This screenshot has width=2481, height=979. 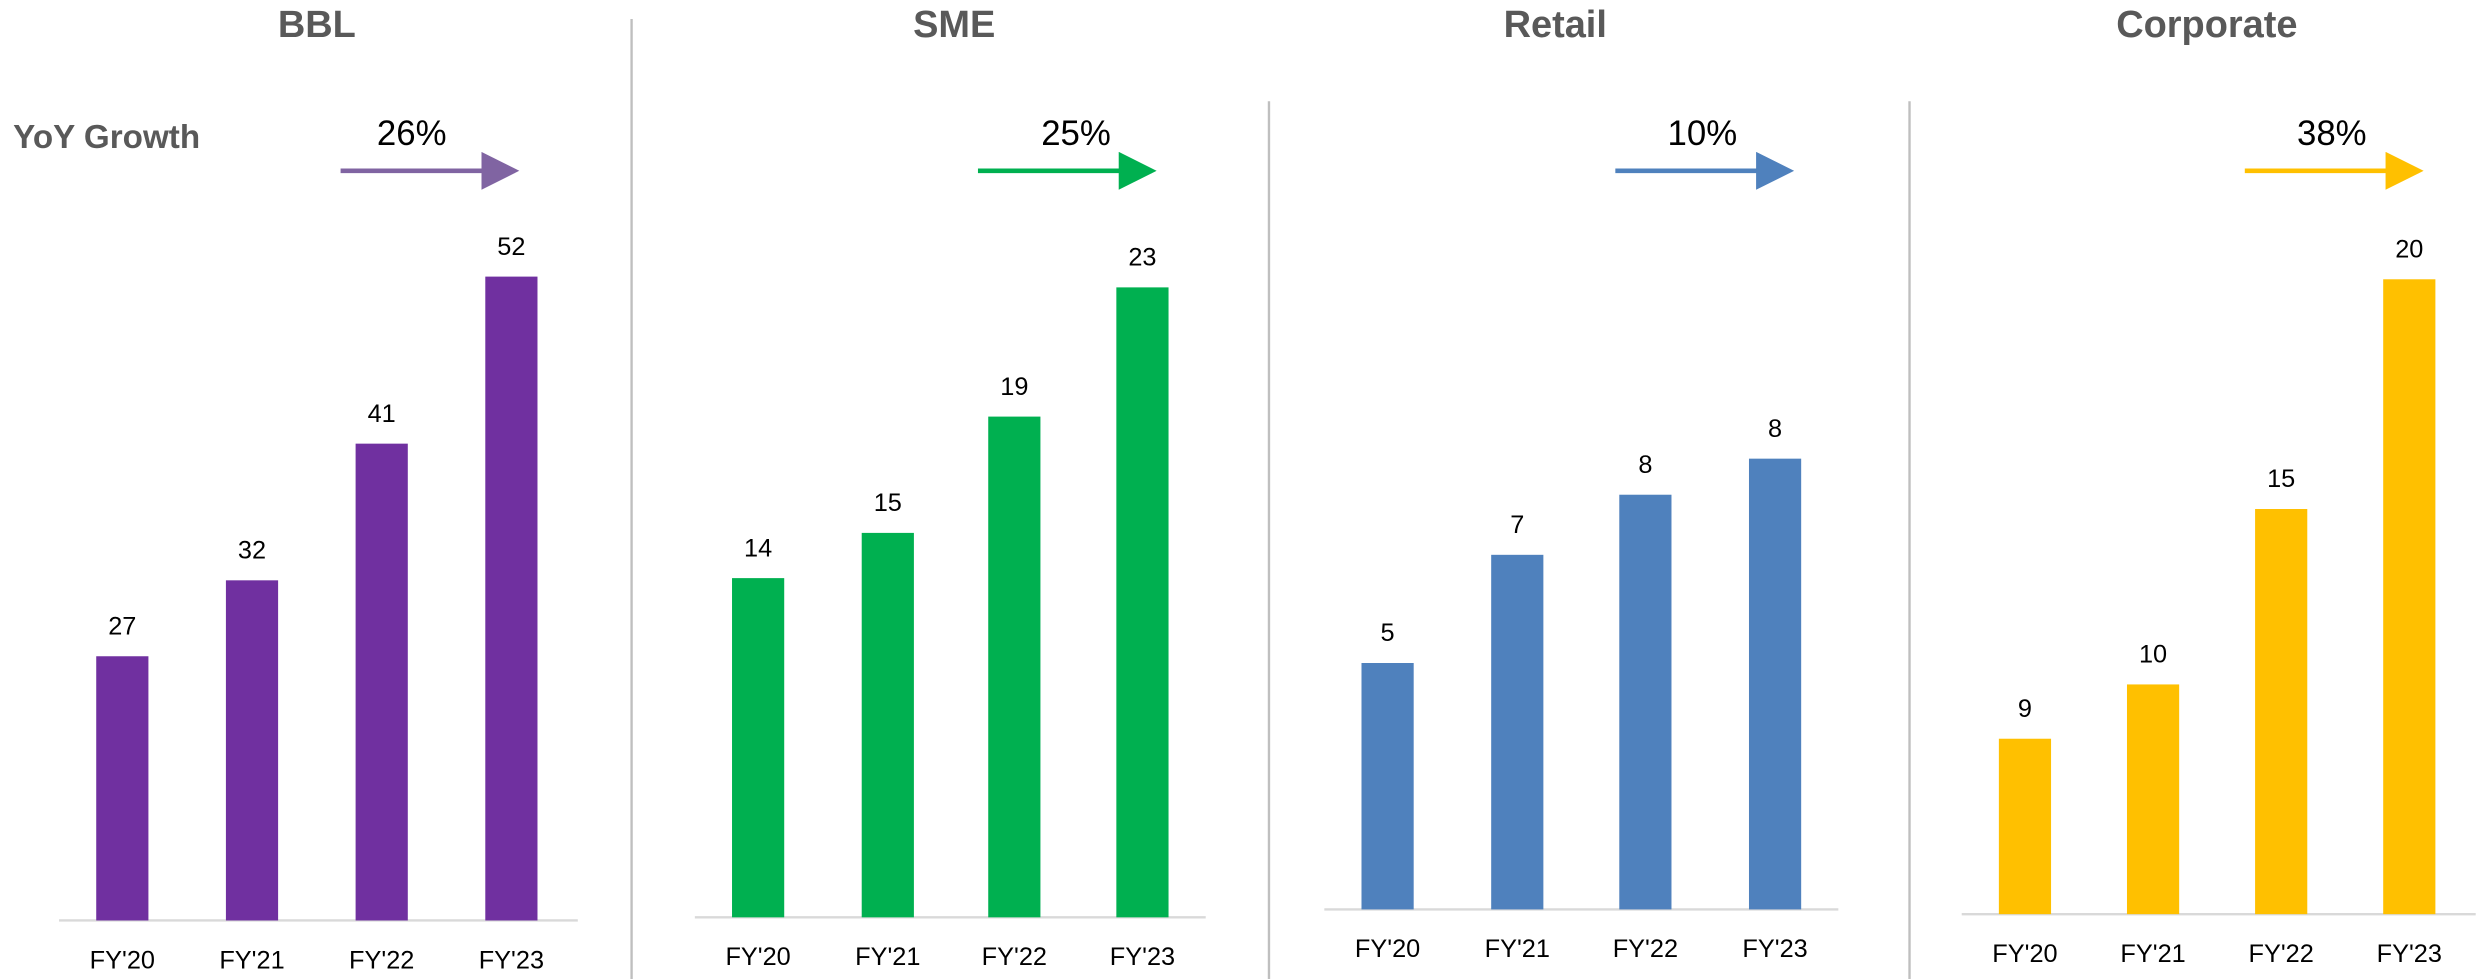 I want to click on chart-title: BBL, so click(x=317, y=25).